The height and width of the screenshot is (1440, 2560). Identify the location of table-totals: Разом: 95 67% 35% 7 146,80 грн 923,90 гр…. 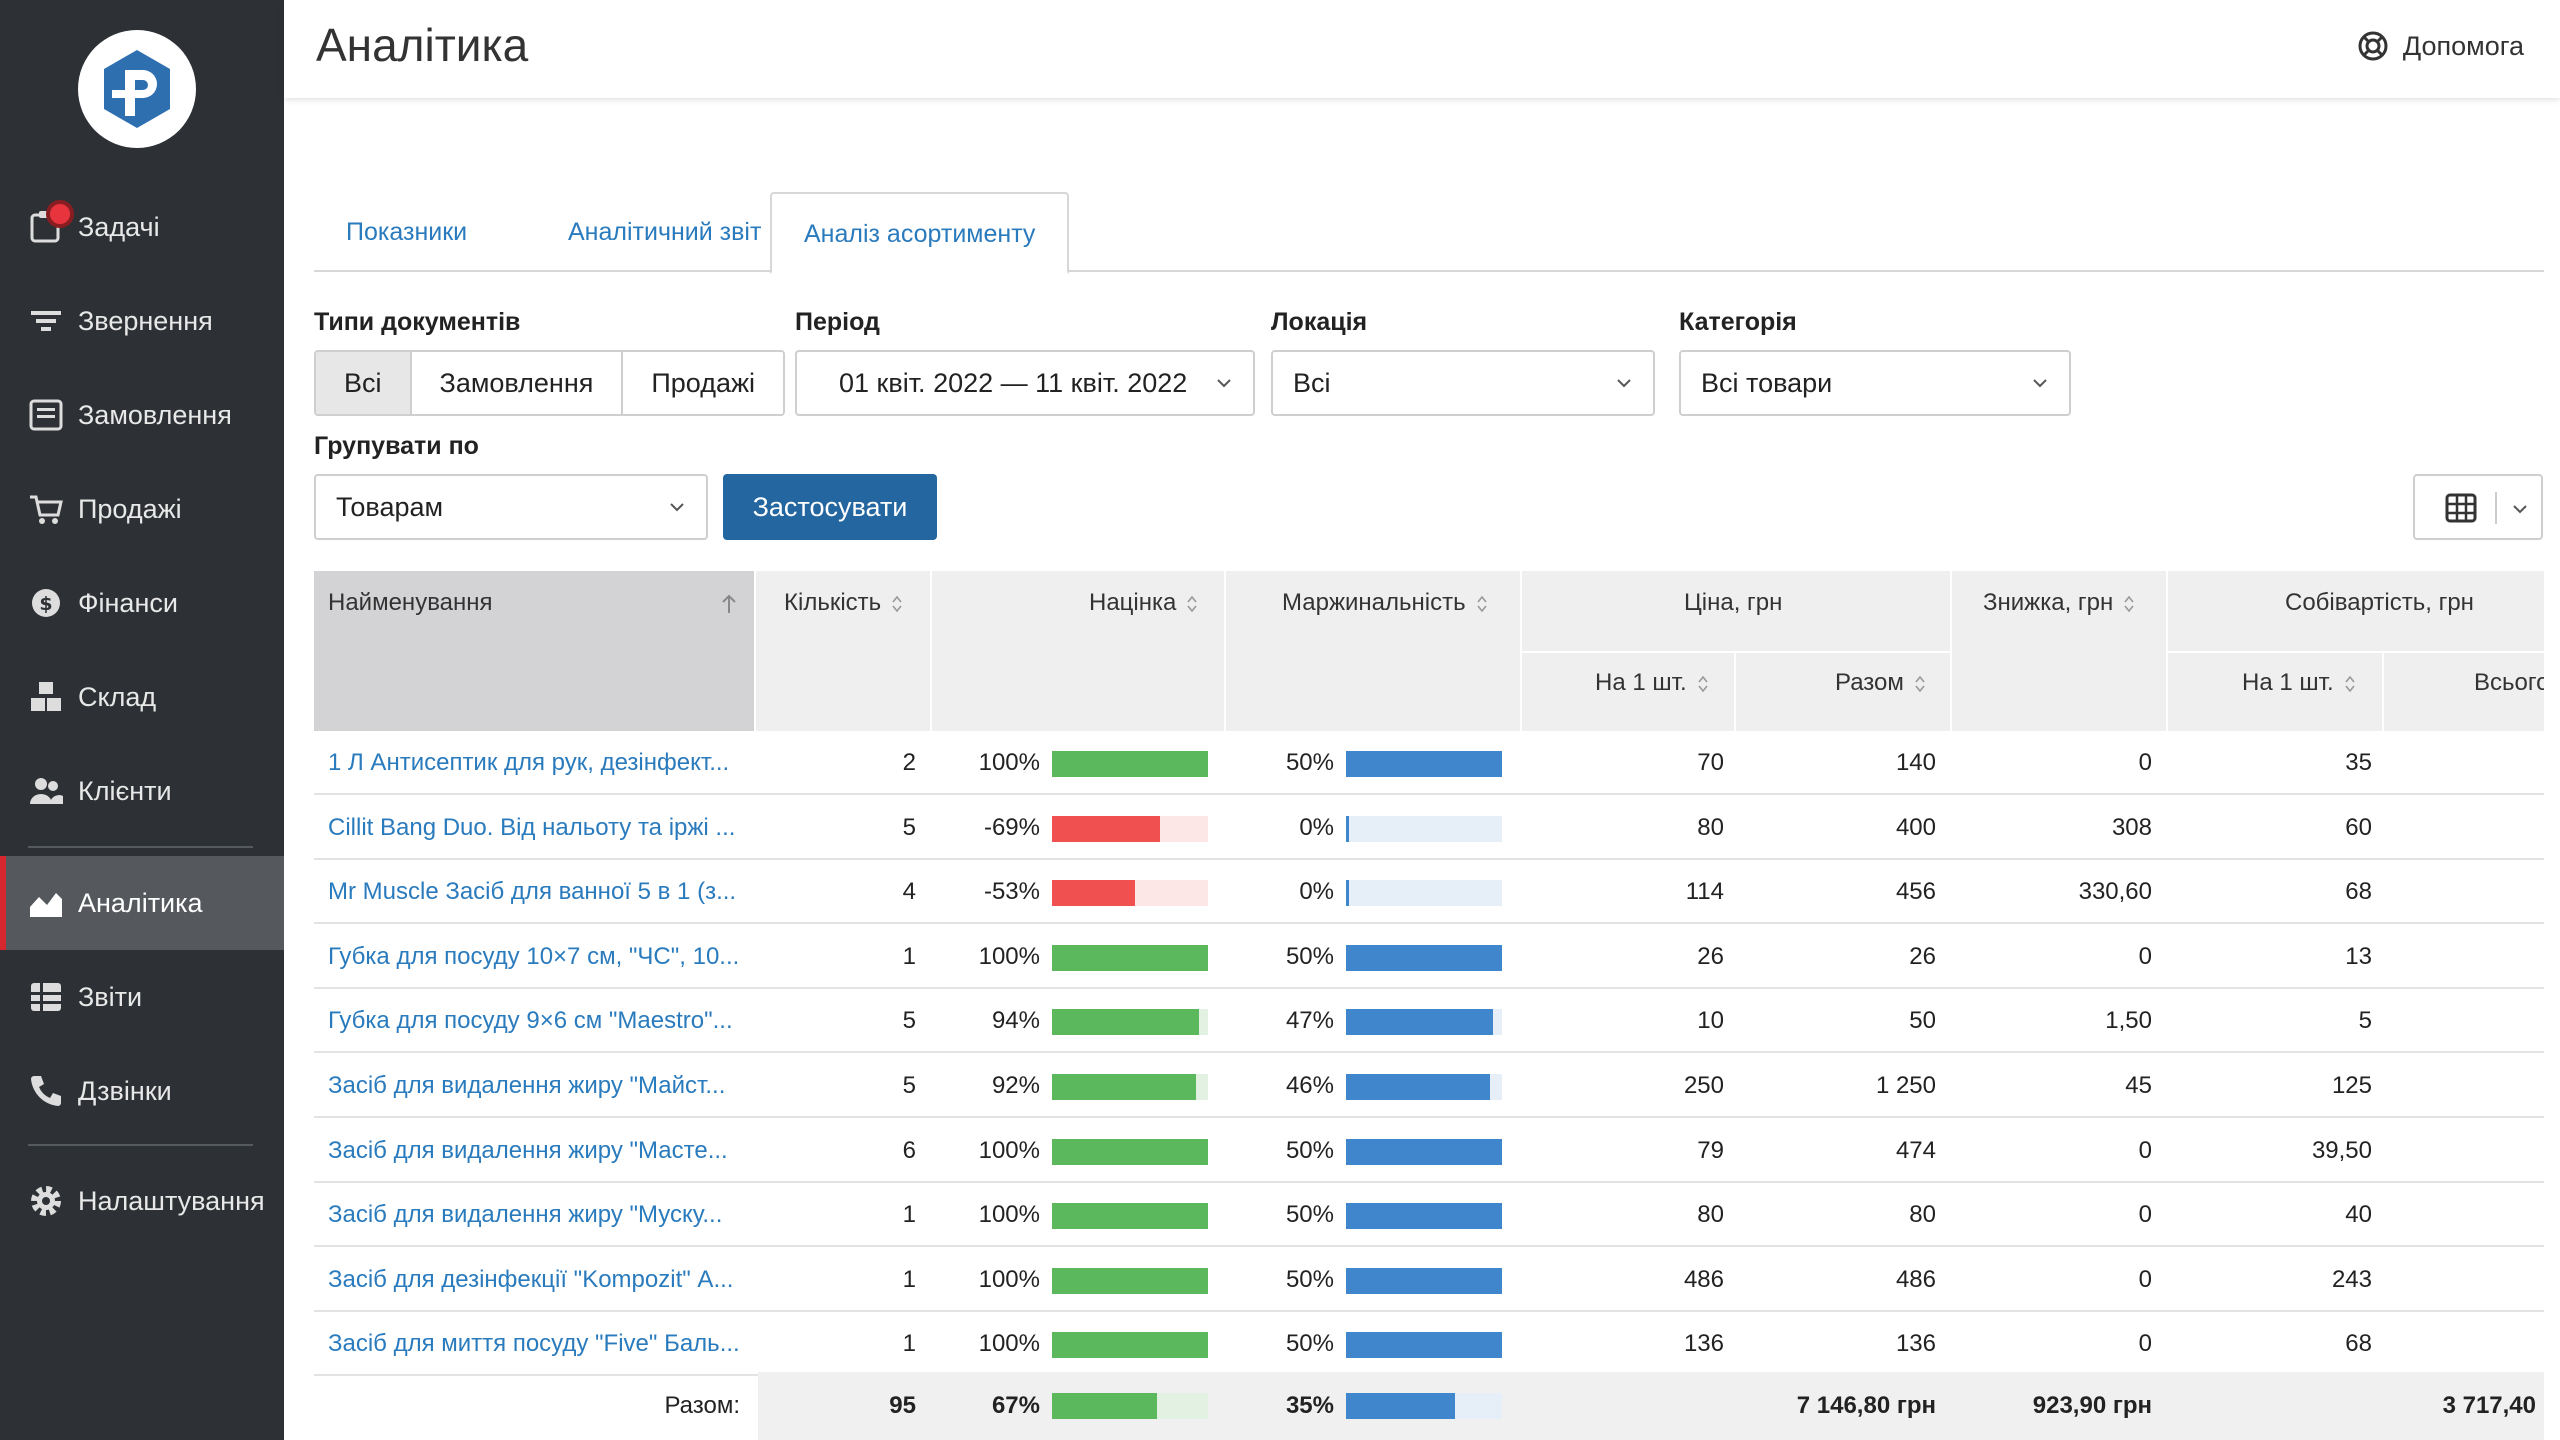
(1429, 1406).